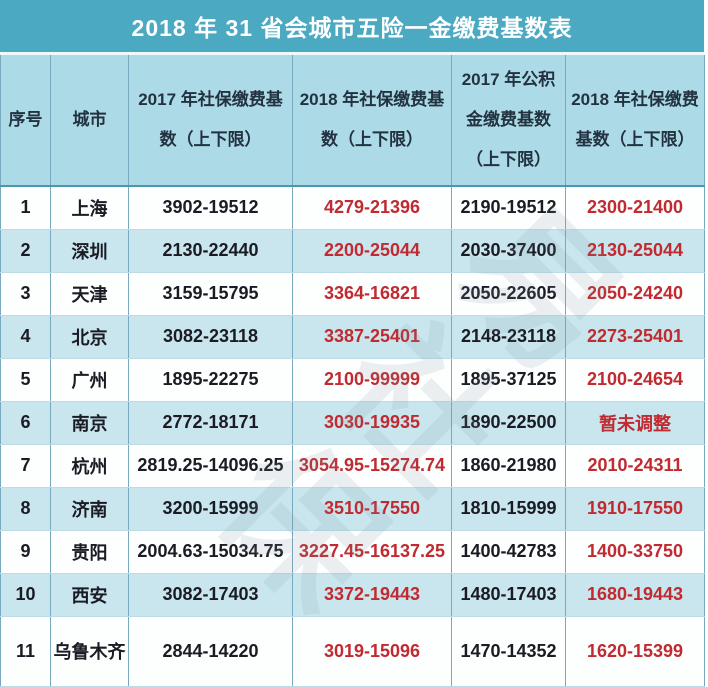  Describe the element at coordinates (210, 465) in the screenshot. I see `cell-social-2017: 2819.25-14096.25` at that location.